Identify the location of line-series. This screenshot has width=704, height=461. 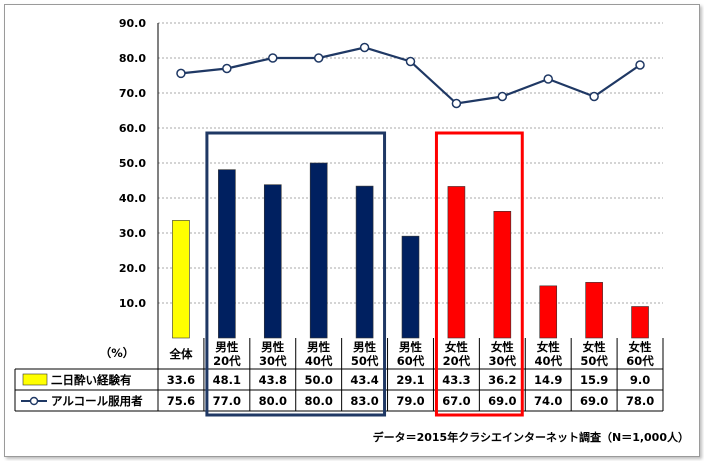
(410, 75).